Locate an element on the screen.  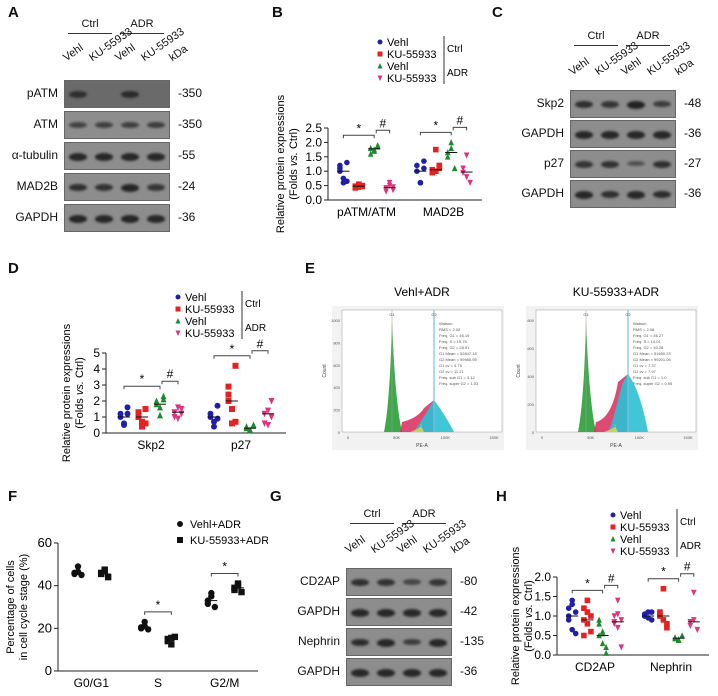
panel-label-e: E is located at coordinates (310, 268).